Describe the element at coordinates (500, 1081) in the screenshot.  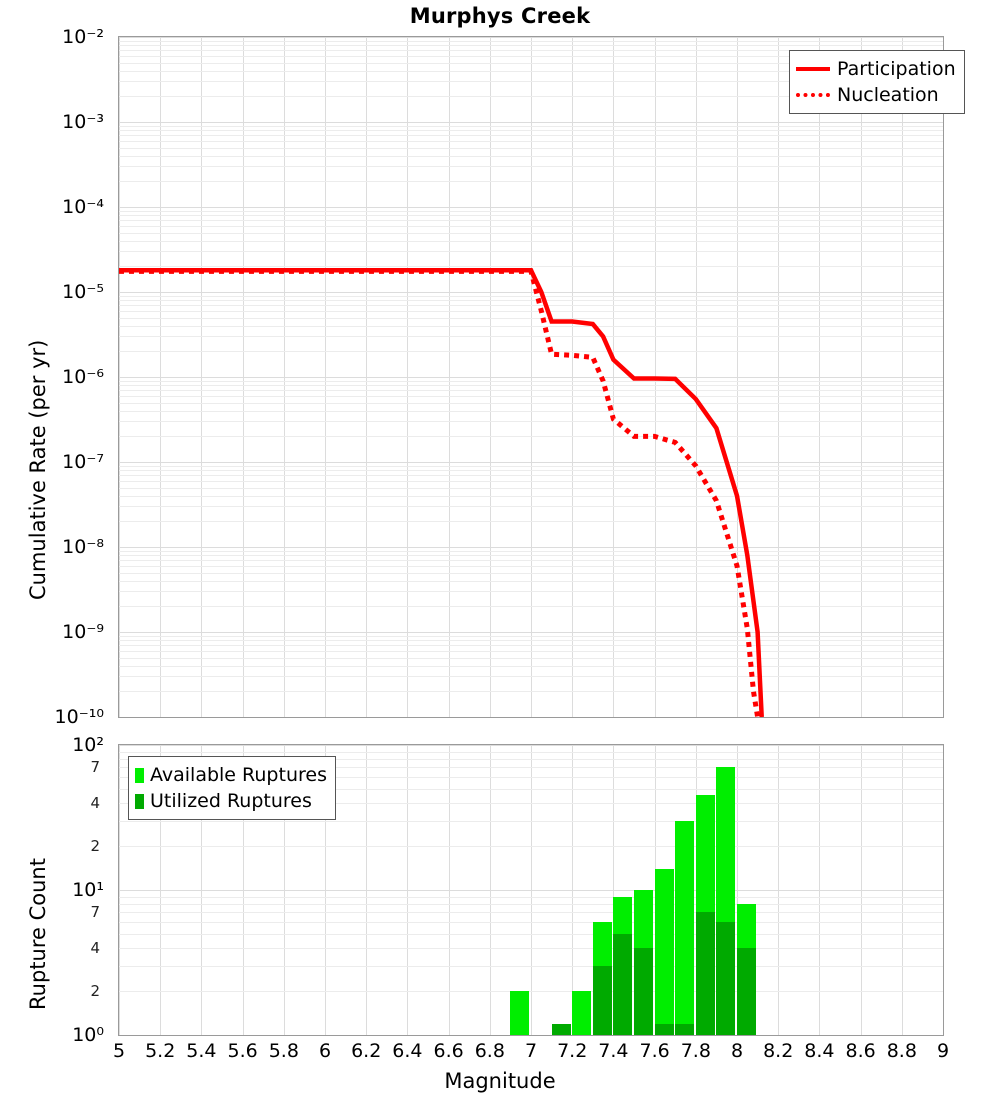
I see `x-axis-label: Magnitude` at that location.